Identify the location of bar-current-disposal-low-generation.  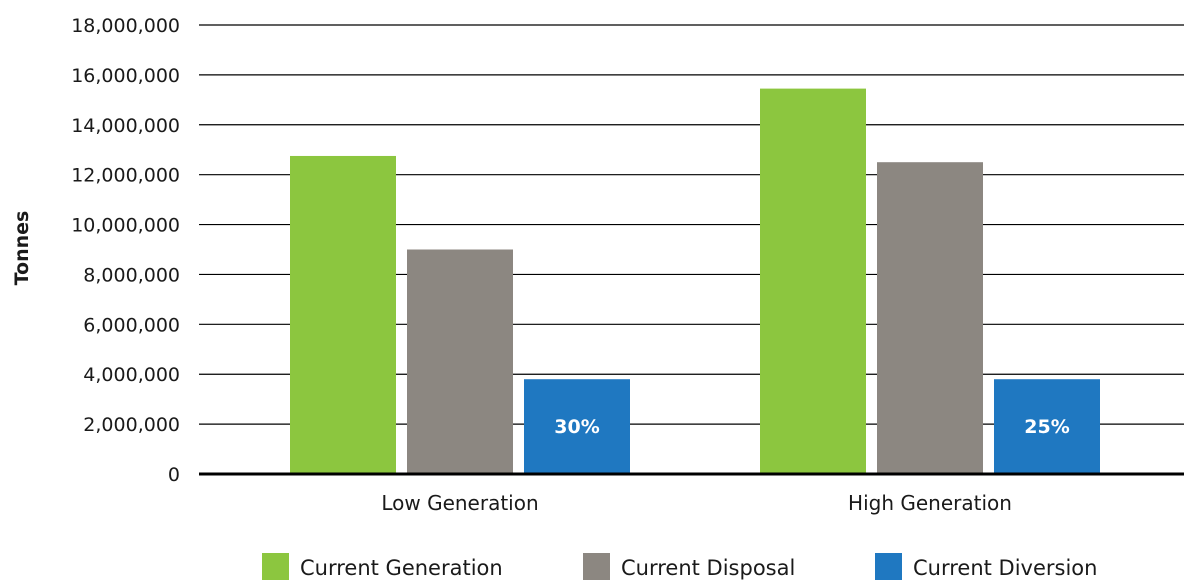
(460, 361).